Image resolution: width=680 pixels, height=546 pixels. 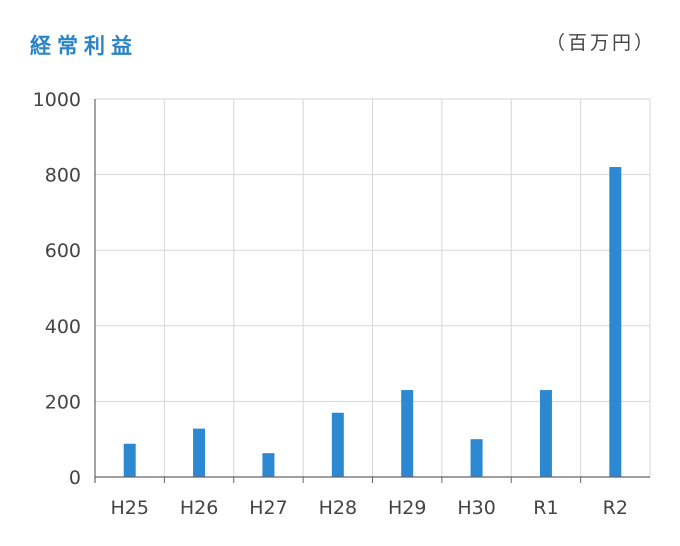 I want to click on x-tick-label-h26: H26, so click(x=199, y=508).